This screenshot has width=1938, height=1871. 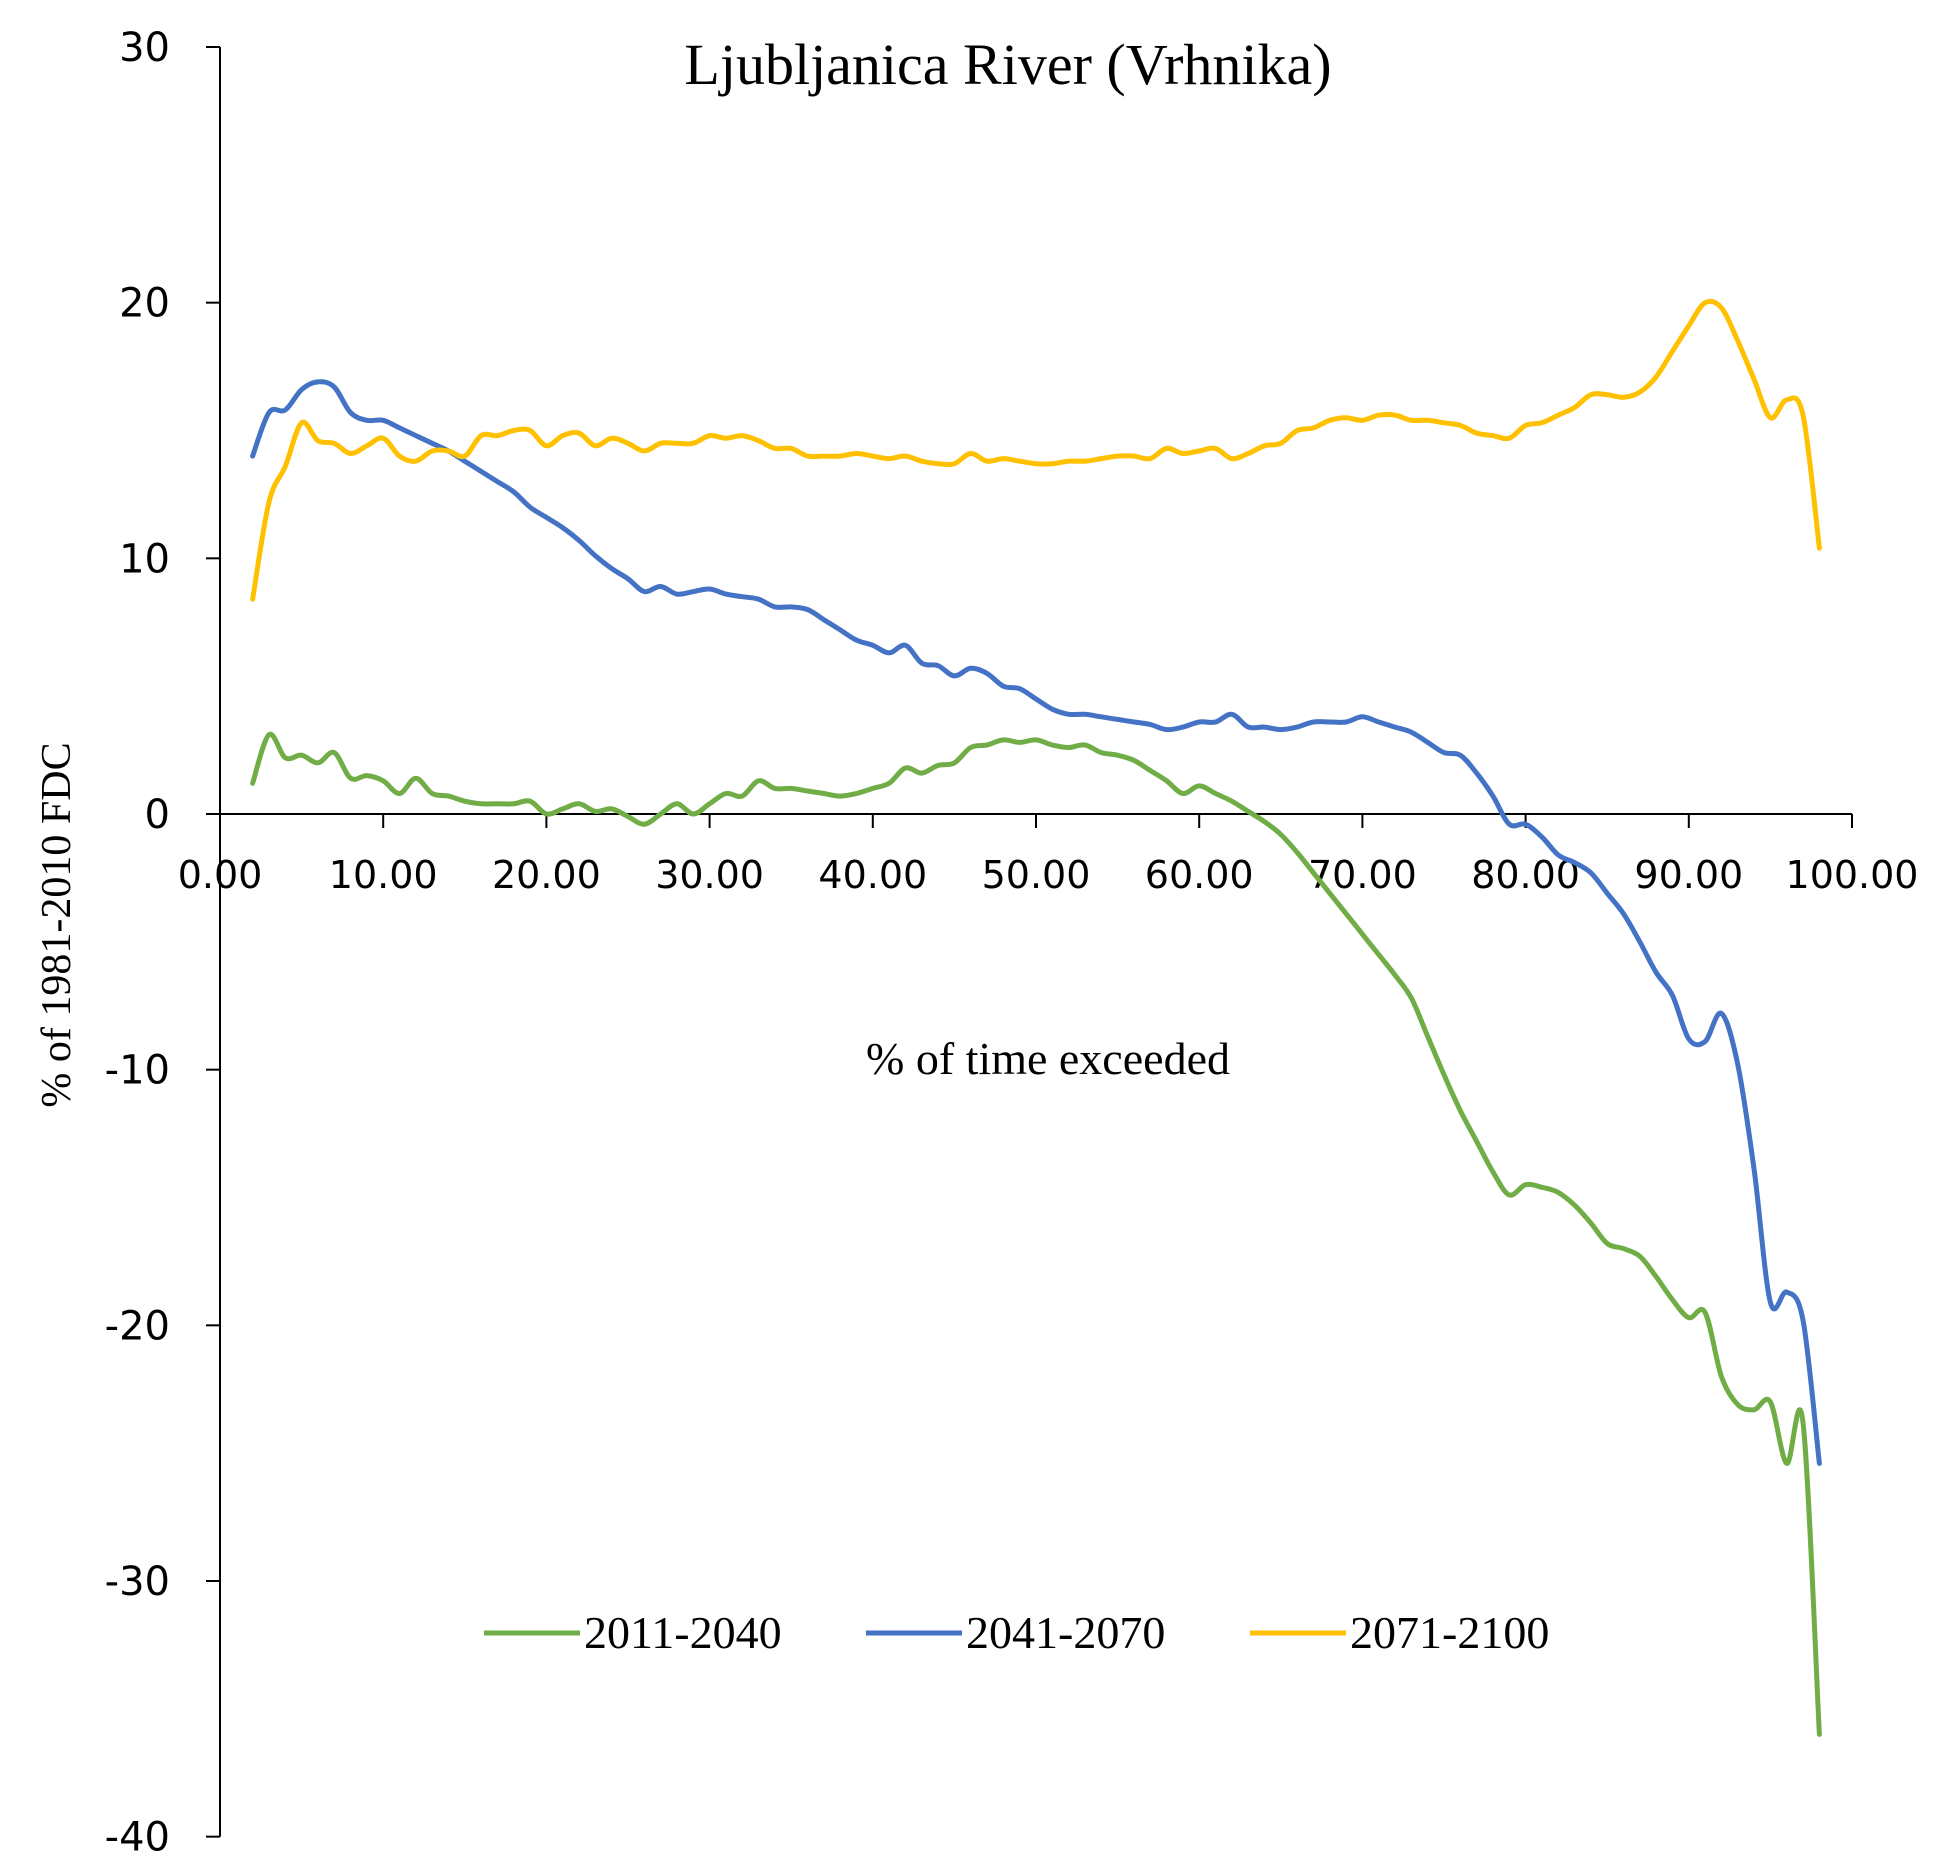 I want to click on x-tick-label: 0.00, so click(x=220, y=875).